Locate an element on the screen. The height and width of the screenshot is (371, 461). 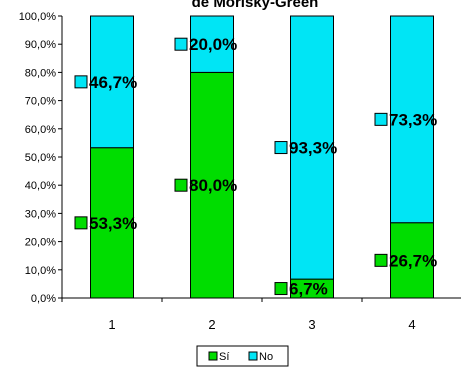
data-label: 93,3% is located at coordinates (313, 148).